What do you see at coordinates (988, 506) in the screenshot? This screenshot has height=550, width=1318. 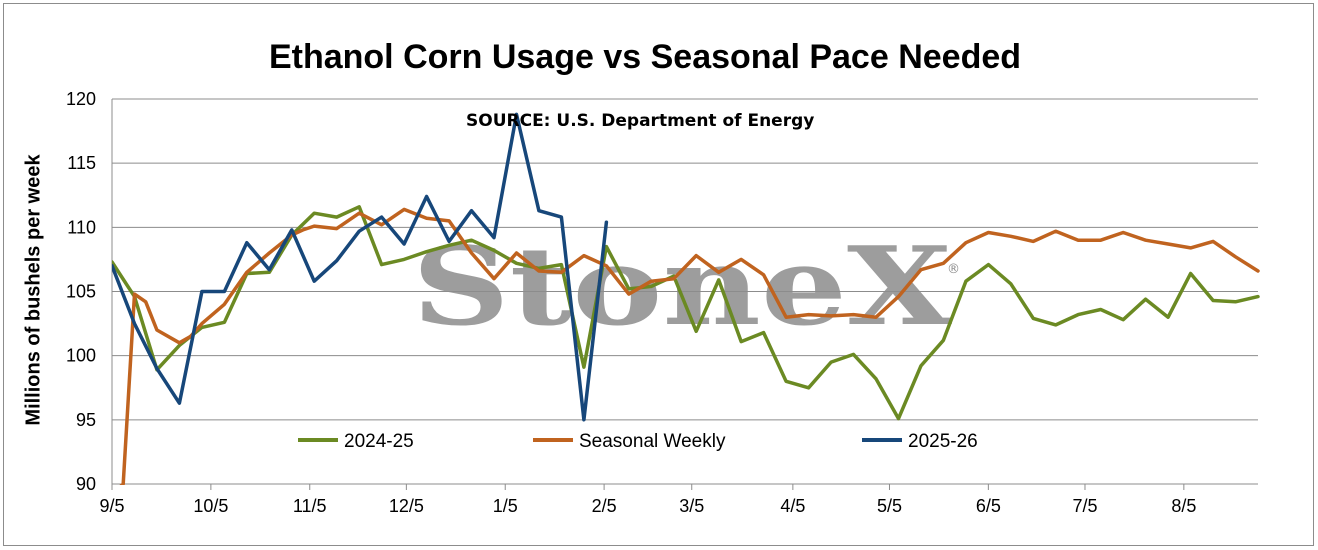 I see `x-tick-6-5: 6/5` at bounding box center [988, 506].